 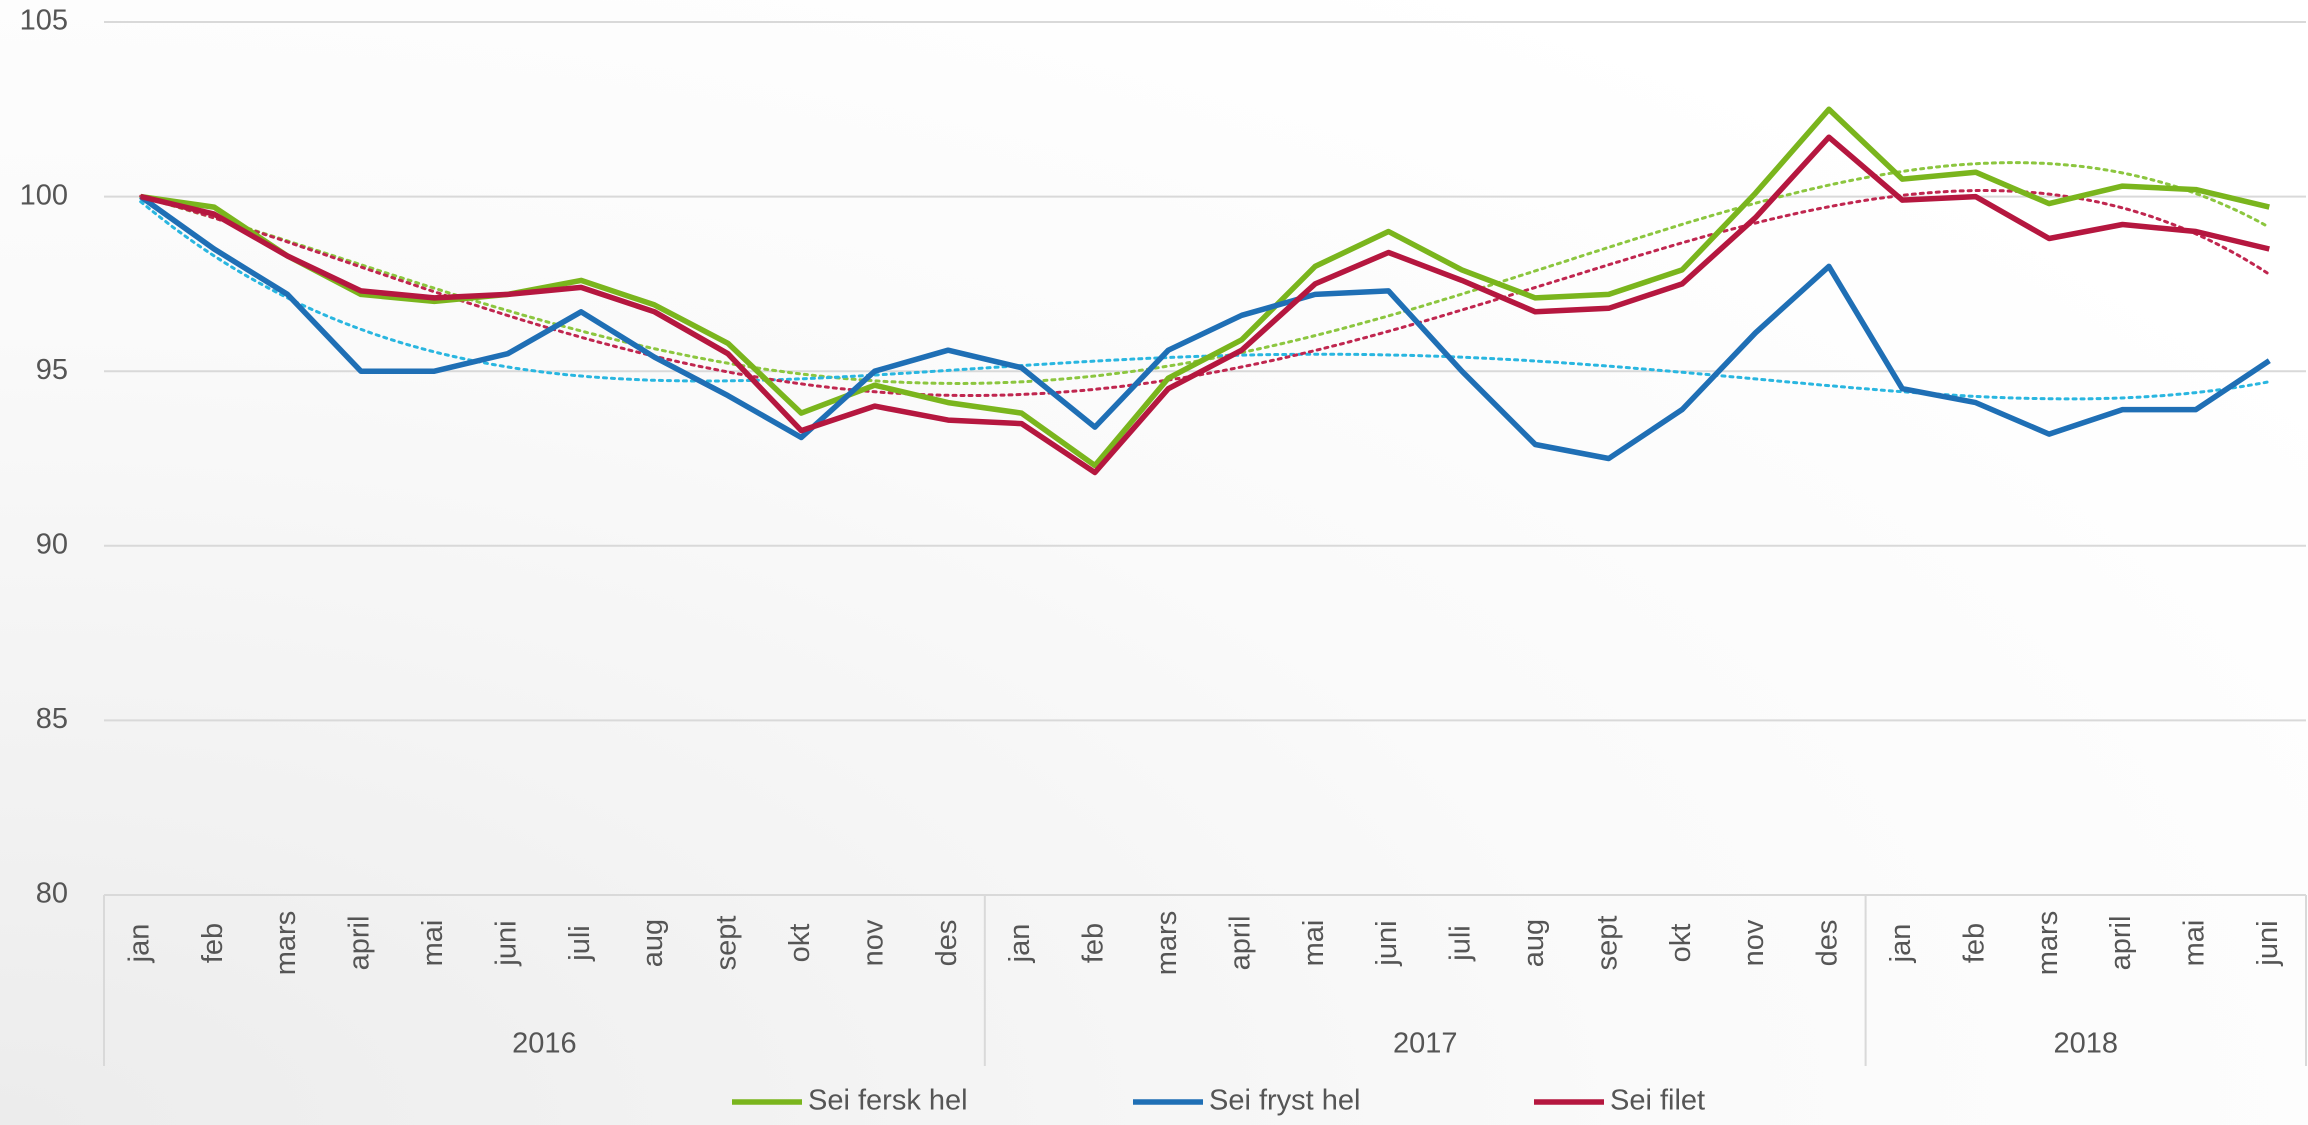 What do you see at coordinates (44, 21) in the screenshot?
I see `y-tick-label: 105` at bounding box center [44, 21].